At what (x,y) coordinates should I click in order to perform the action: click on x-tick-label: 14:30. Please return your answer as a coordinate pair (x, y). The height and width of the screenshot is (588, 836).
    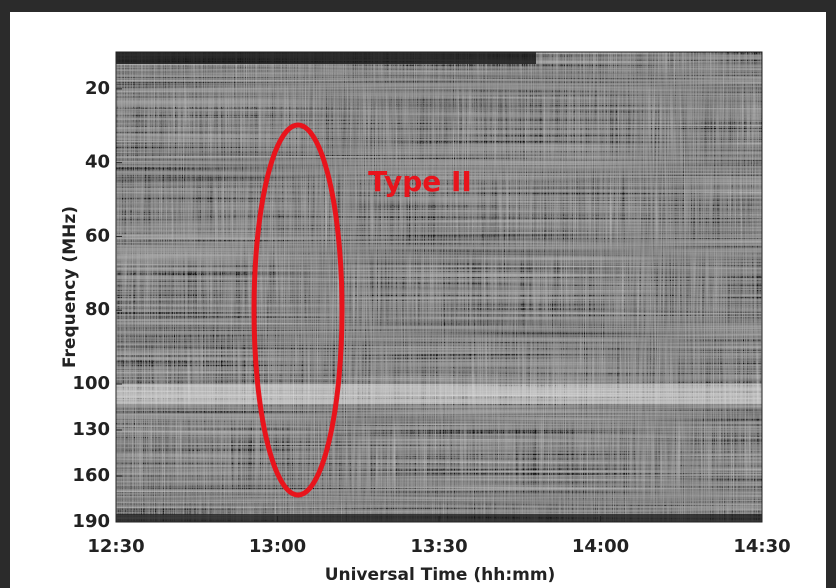
    Looking at the image, I should click on (761, 546).